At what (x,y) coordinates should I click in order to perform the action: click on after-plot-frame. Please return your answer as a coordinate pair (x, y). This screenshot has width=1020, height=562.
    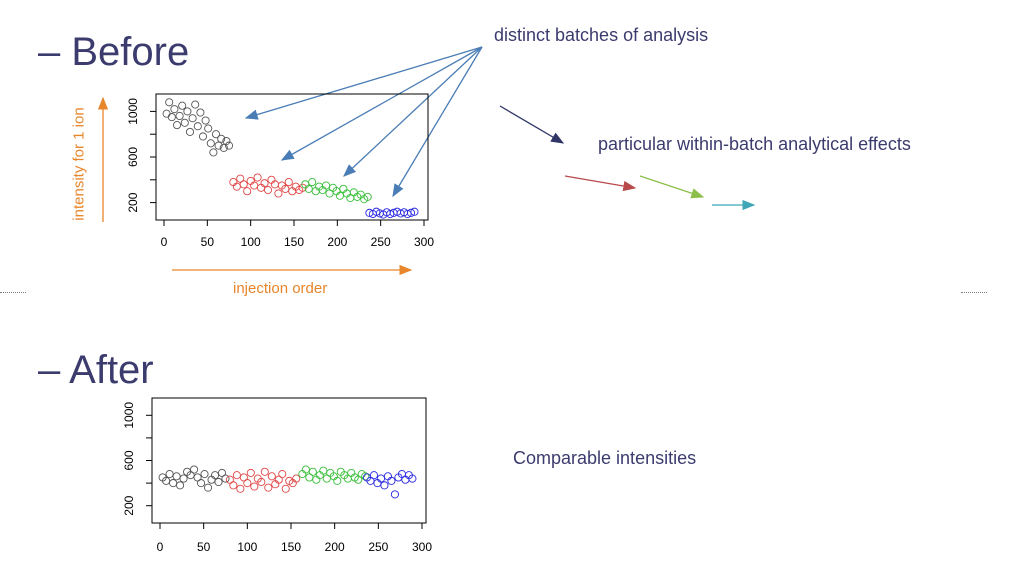
    Looking at the image, I should click on (289, 460).